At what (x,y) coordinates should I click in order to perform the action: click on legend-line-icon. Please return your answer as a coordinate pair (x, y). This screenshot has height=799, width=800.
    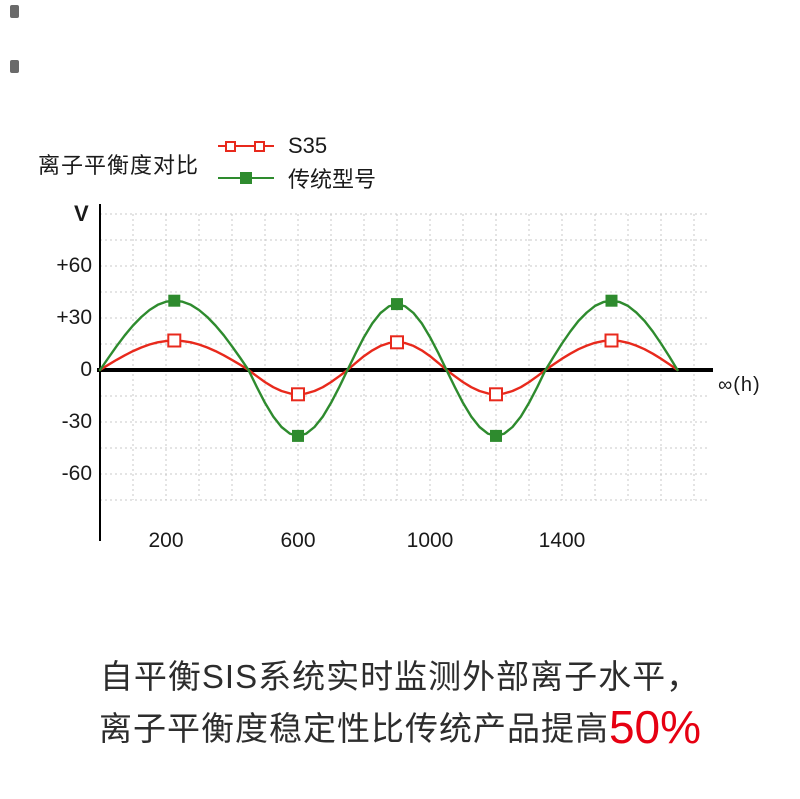
    Looking at the image, I should click on (246, 146).